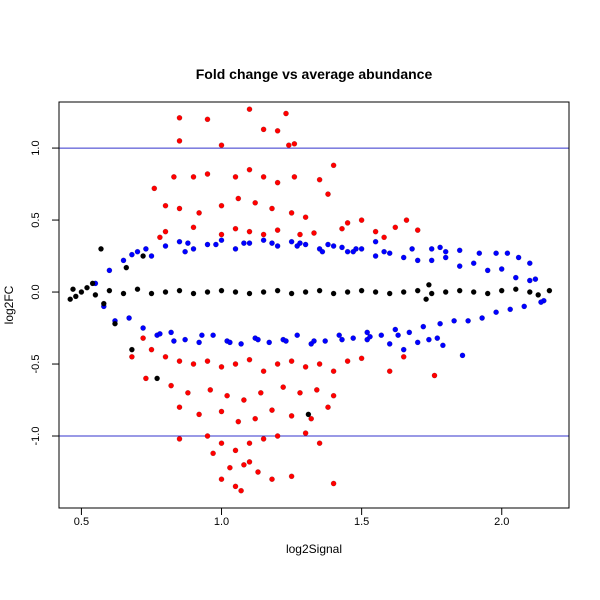 This screenshot has width=600, height=600. Describe the element at coordinates (36, 436) in the screenshot. I see `y-tick-label: -1.0` at that location.